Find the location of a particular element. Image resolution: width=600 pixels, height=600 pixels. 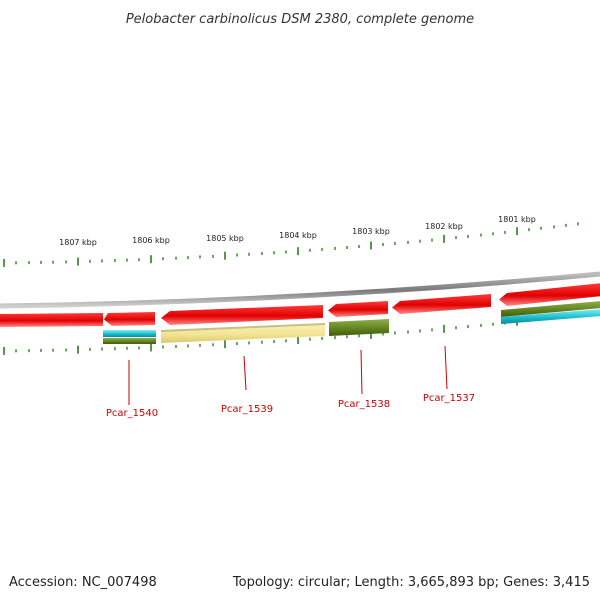

gene-label-pcar-1538: Pcar_1538 is located at coordinates (364, 404).